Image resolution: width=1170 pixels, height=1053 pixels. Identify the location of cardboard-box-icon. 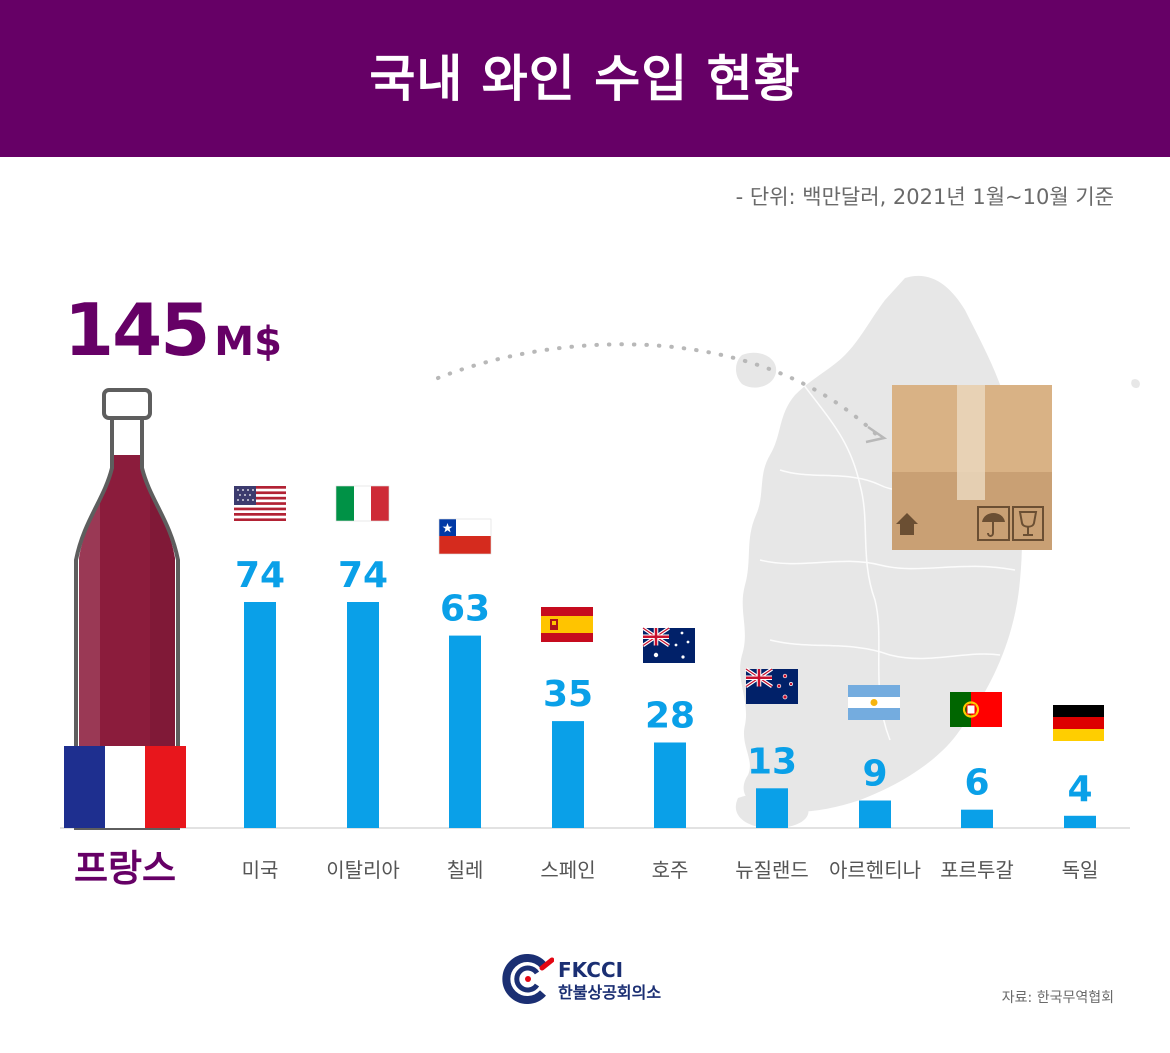
(972, 467).